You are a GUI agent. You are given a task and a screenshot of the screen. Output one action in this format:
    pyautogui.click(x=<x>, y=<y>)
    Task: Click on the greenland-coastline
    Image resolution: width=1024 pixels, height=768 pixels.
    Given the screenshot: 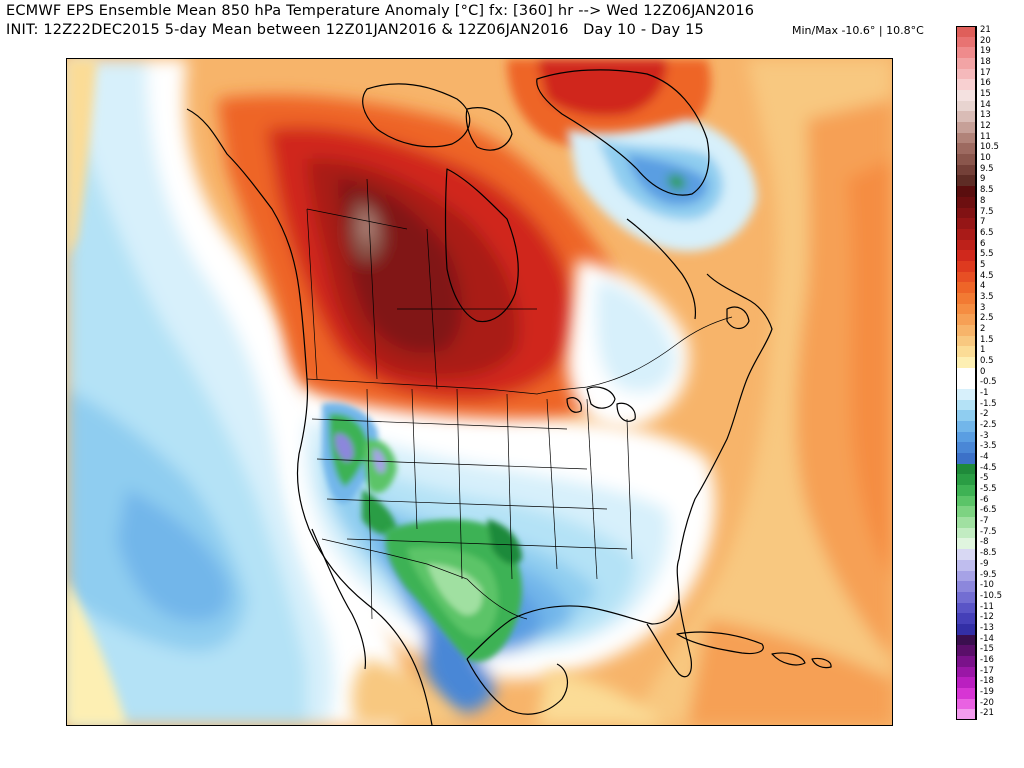 What is the action you would take?
    pyautogui.click(x=623, y=132)
    